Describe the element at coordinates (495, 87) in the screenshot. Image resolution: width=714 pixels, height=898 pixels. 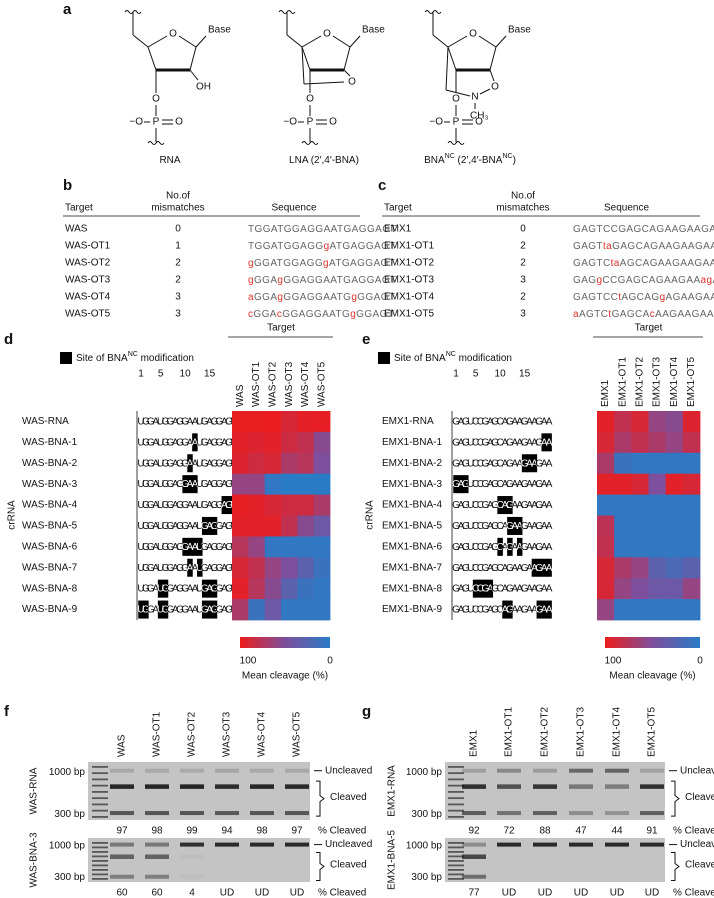
I see `substituent: O` at that location.